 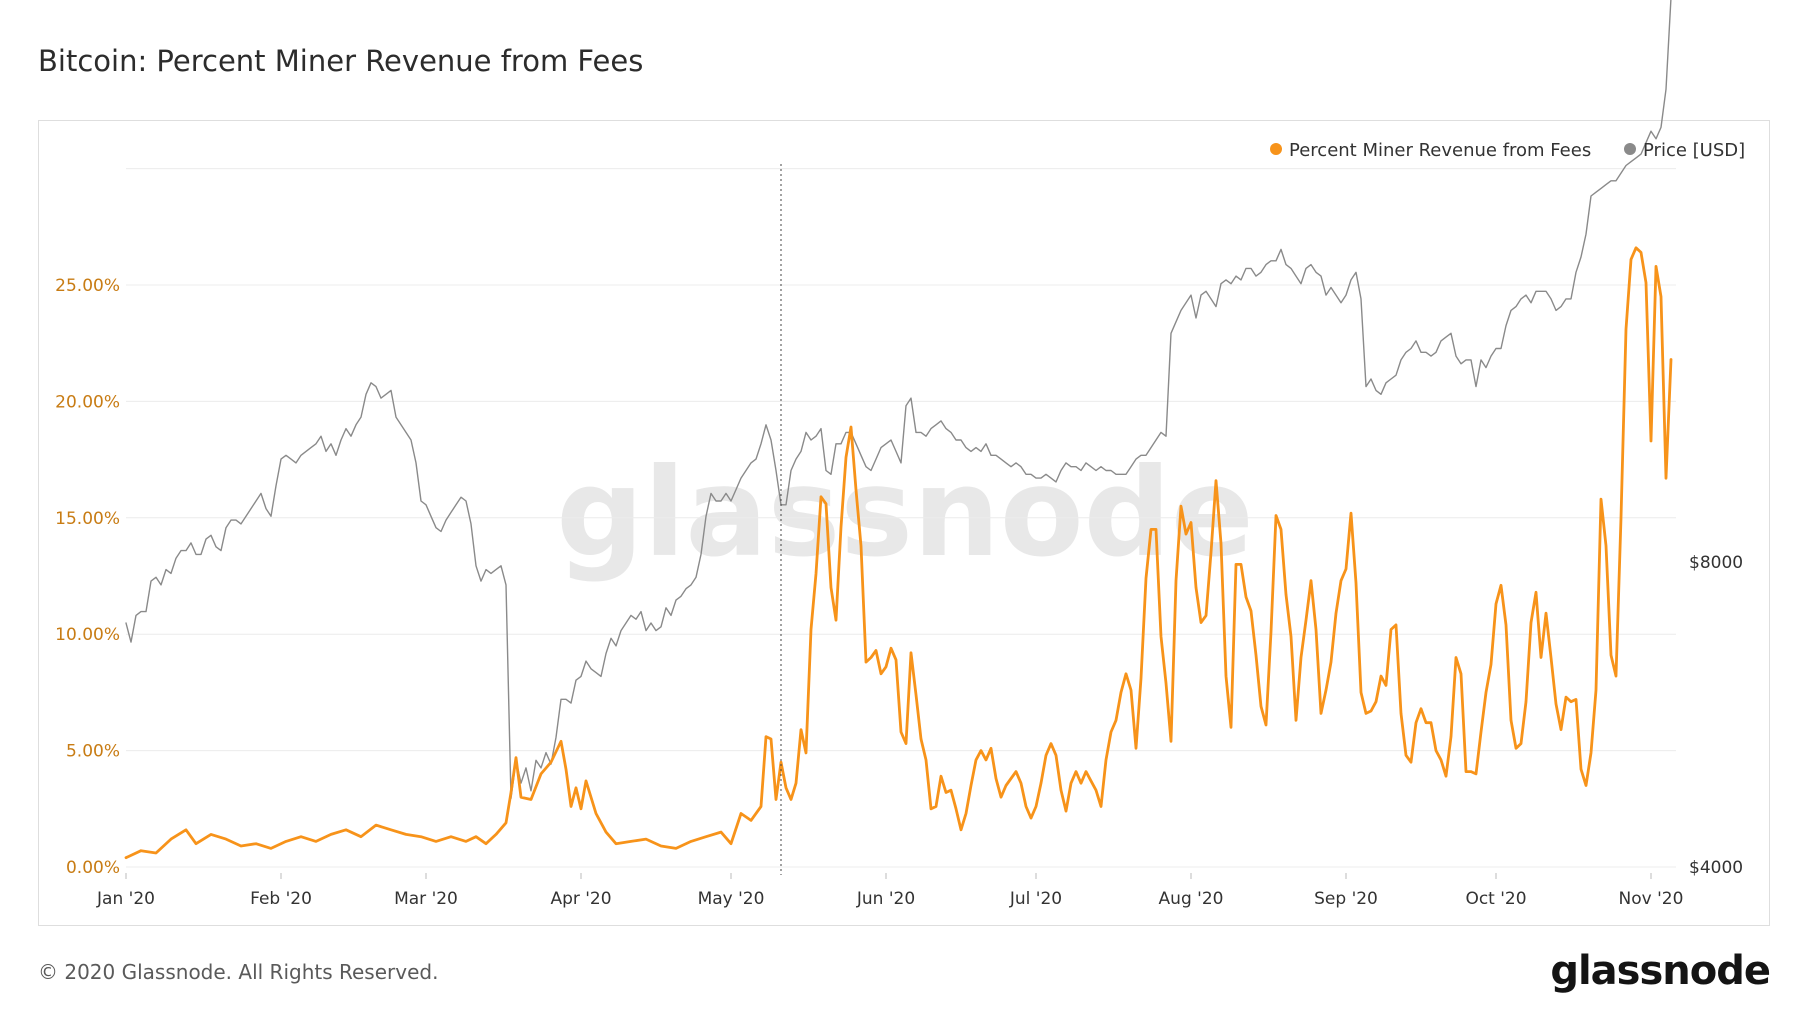 I want to click on x-axis-tick: Aug '20, so click(x=1191, y=899).